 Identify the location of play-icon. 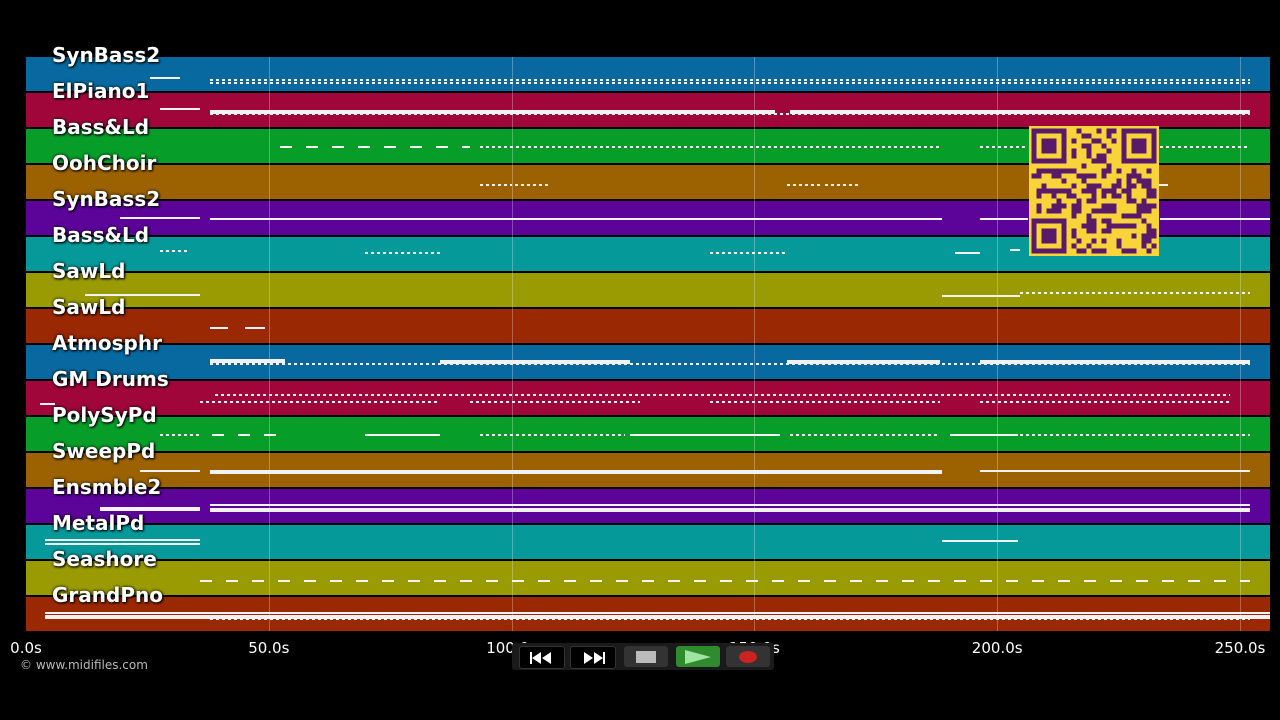
(698, 656).